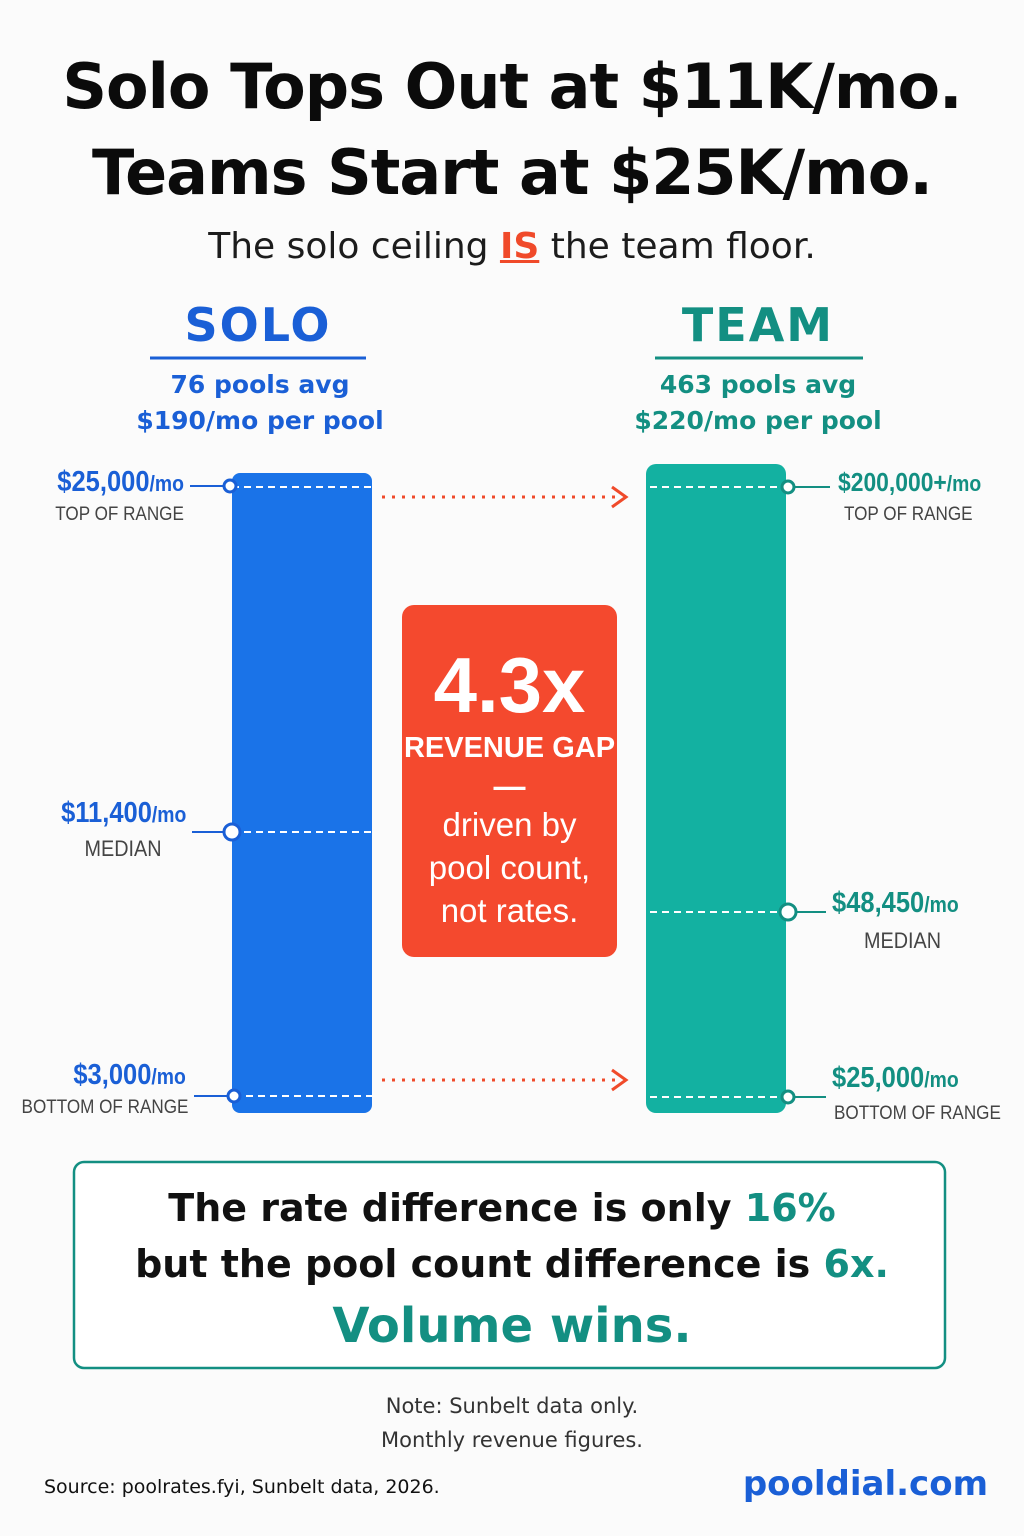 This screenshot has height=1536, width=1024. What do you see at coordinates (716, 788) in the screenshot?
I see `team-bar` at bounding box center [716, 788].